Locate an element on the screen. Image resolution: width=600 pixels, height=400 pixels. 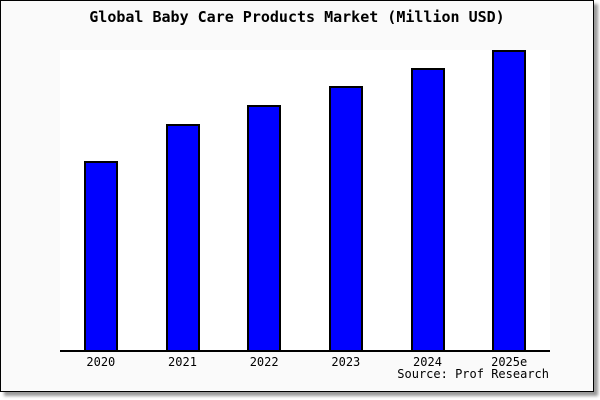
x-tick-label-2022: 2022 is located at coordinates (264, 362).